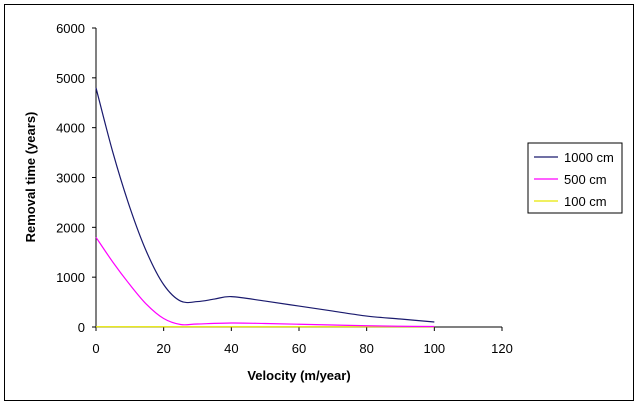  What do you see at coordinates (70, 28) in the screenshot?
I see `y-tick-label: 6000` at bounding box center [70, 28].